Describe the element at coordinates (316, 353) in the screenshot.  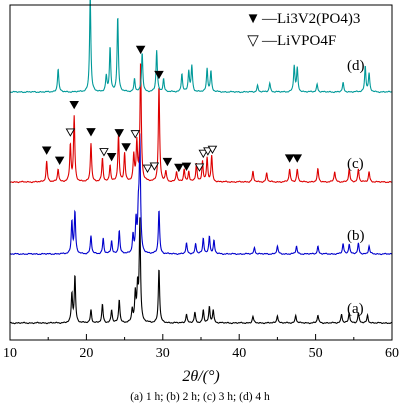
I see `x-tick-label: 50` at that location.